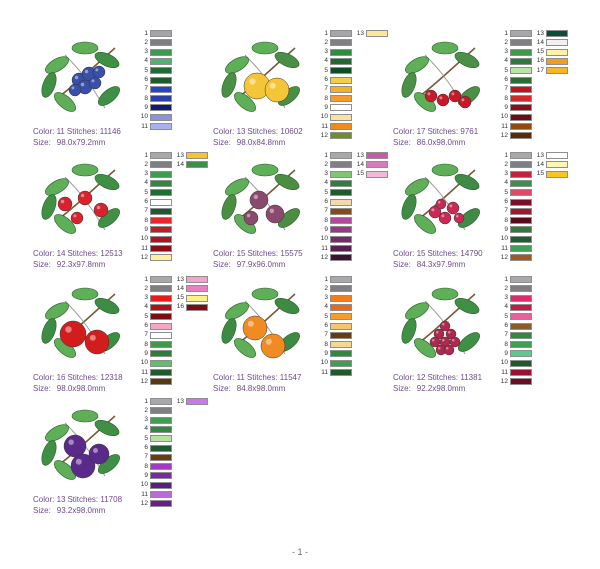  Describe the element at coordinates (69, 510) in the screenshot. I see `size-line: Size: 93.2x98.0mm` at that location.